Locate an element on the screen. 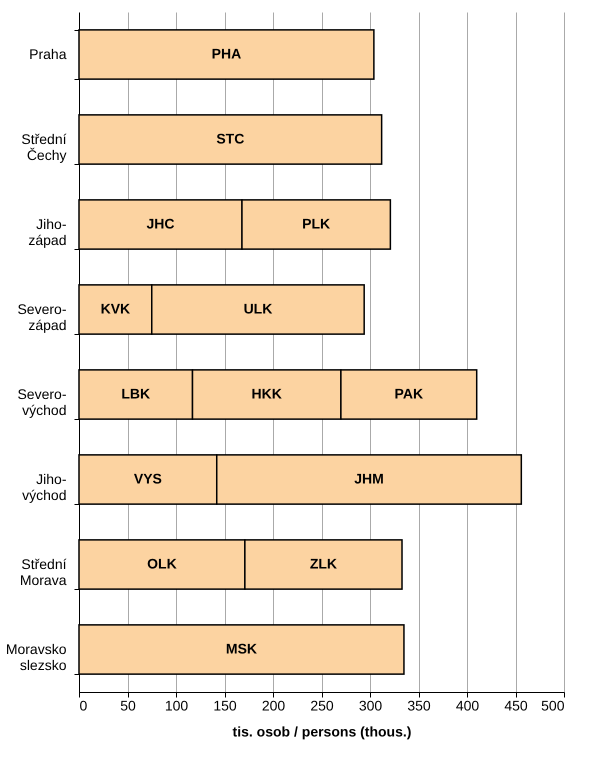 This screenshot has width=610, height=780. y-tick-label: Jiho- východ is located at coordinates (44, 487).